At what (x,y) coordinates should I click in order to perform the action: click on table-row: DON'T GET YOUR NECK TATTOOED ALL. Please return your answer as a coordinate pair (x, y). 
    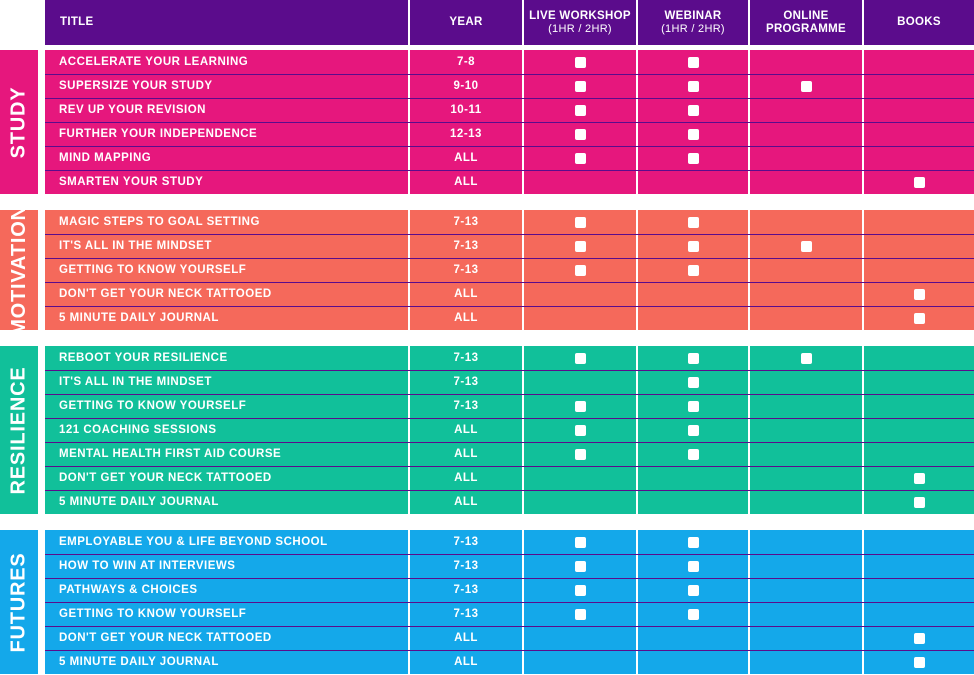
    Looking at the image, I should click on (509, 294).